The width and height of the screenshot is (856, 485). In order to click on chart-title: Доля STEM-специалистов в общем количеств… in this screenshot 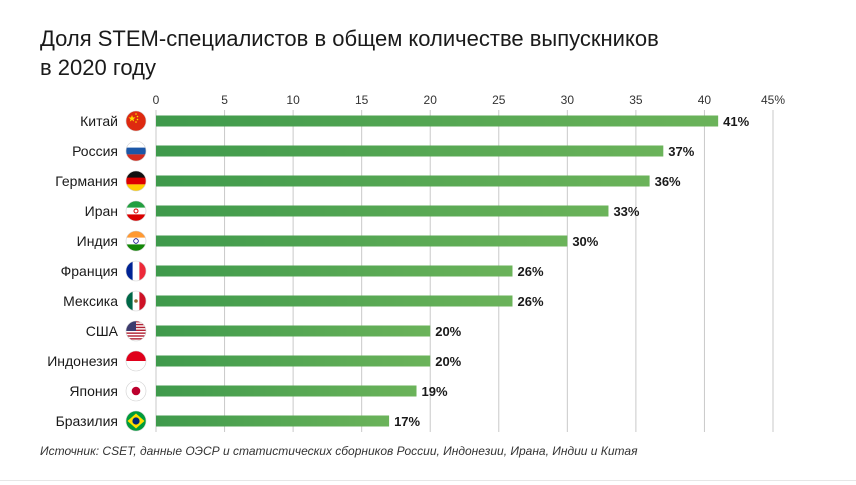, I will do `click(420, 53)`.